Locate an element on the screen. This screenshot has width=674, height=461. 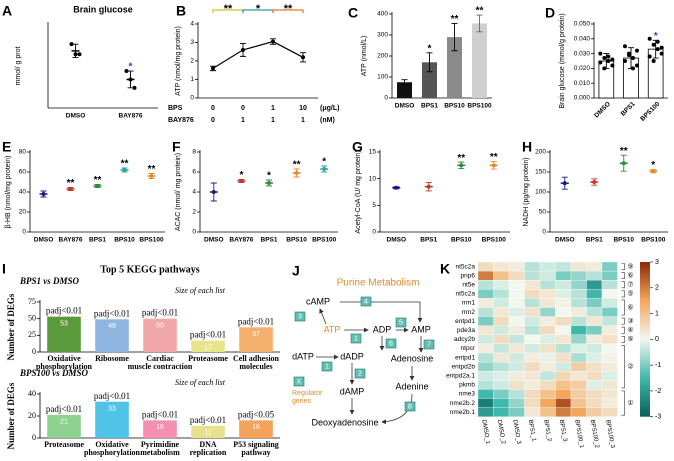
panel-letter: A is located at coordinates (7, 11).